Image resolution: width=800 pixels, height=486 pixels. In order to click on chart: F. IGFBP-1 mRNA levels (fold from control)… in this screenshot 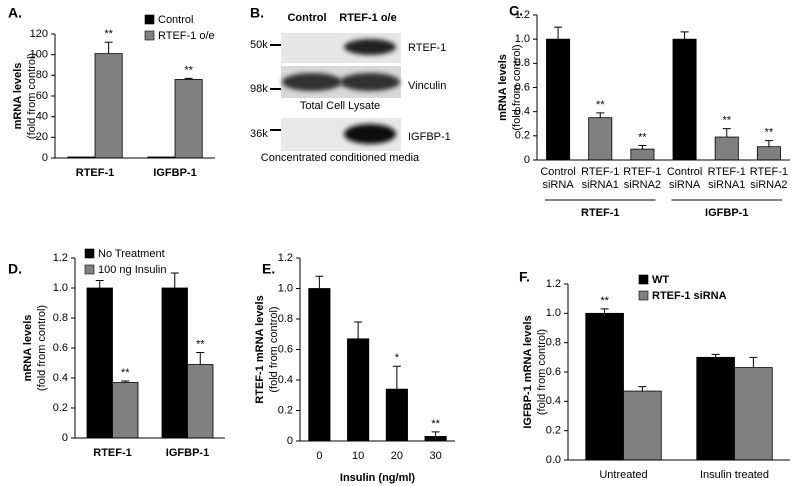, I will do `click(654, 375)`.